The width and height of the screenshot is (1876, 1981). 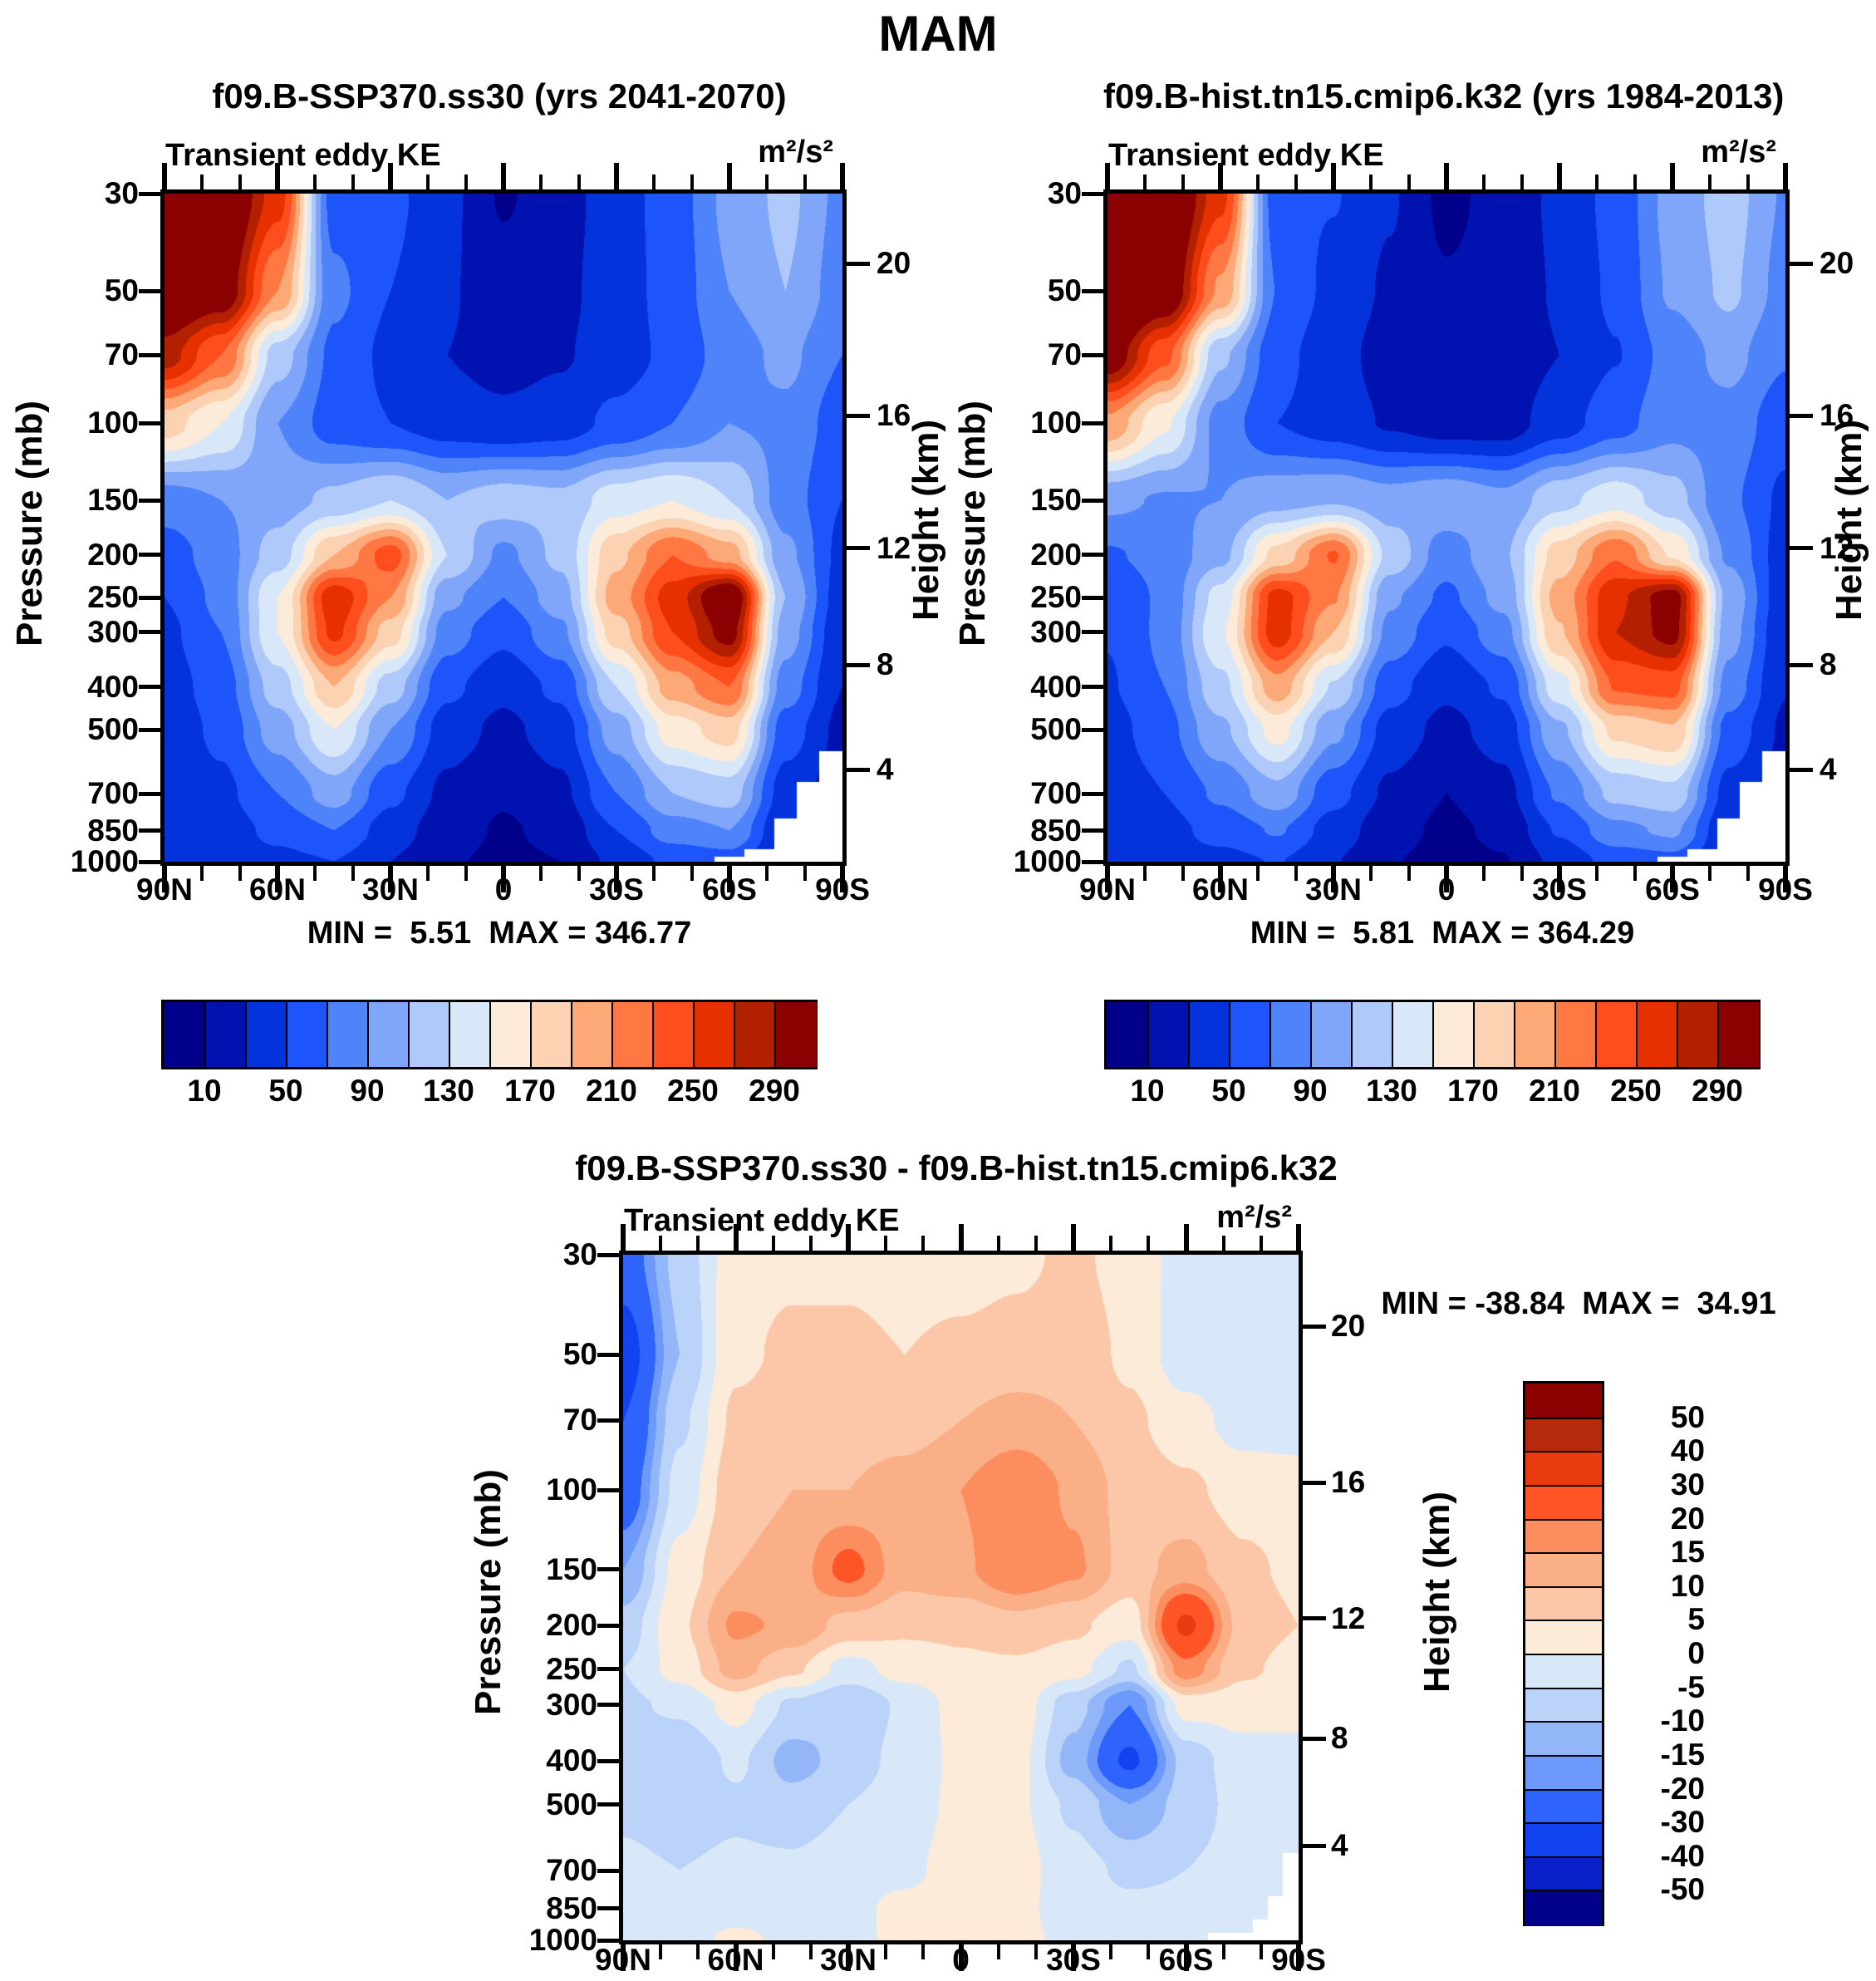 I want to click on colorbar-label: -40, so click(x=1683, y=1855).